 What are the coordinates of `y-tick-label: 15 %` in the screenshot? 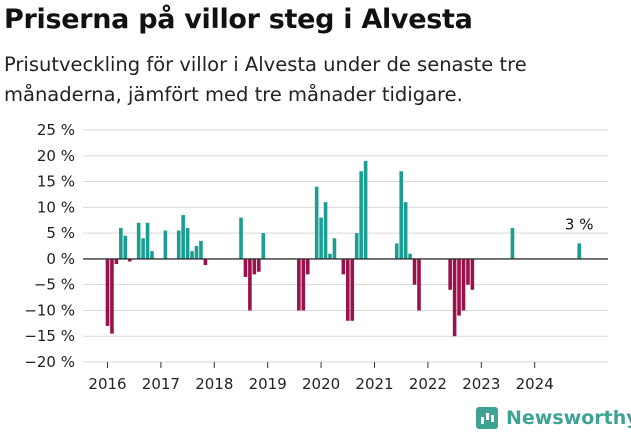 It's located at (56, 182).